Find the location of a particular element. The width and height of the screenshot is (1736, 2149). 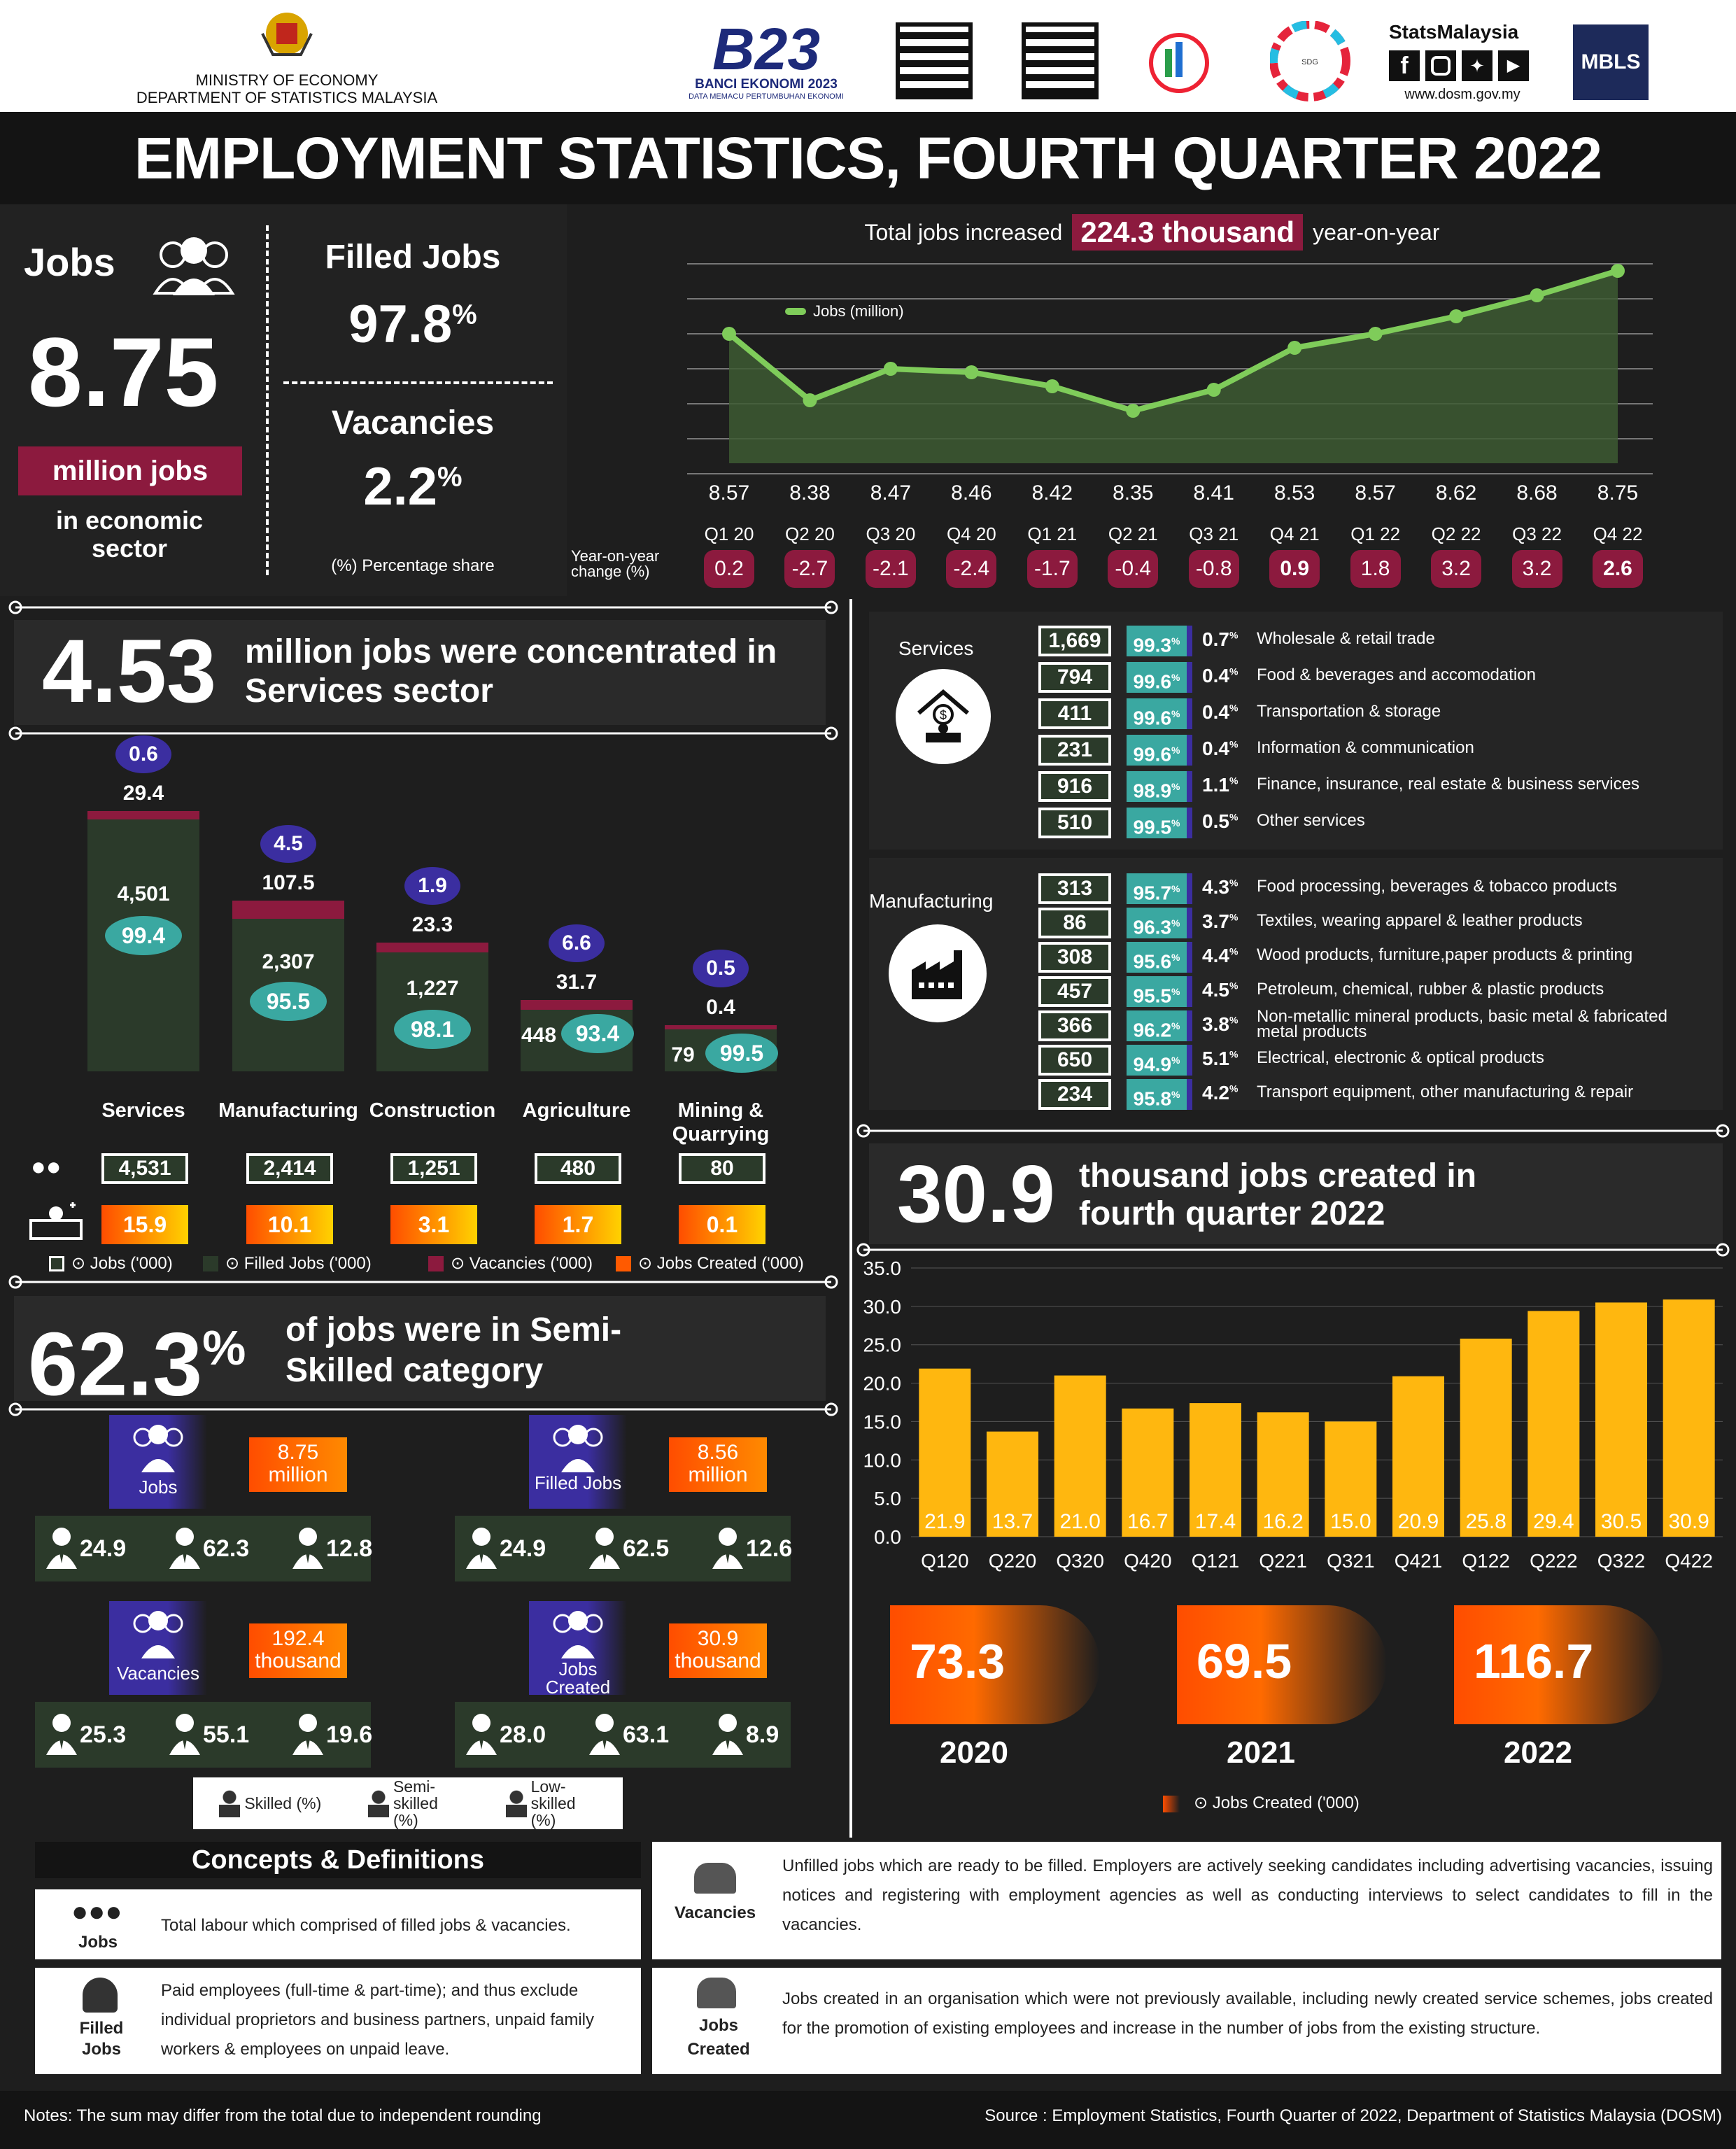

created-xtick: Q322 is located at coordinates (1622, 1561).